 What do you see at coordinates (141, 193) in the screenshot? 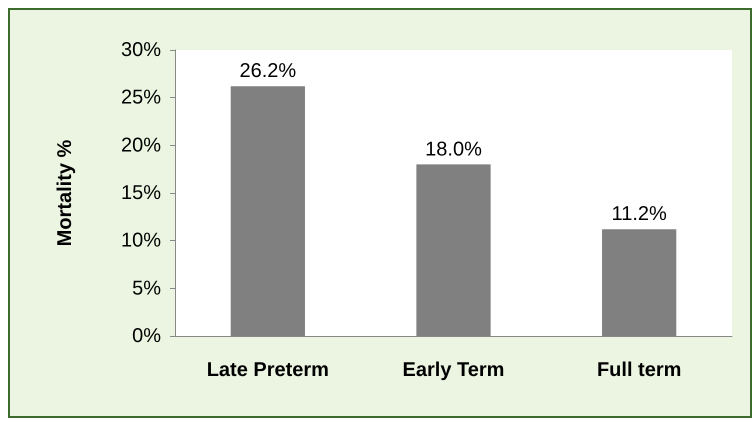
I see `y-tick-label: 15%` at bounding box center [141, 193].